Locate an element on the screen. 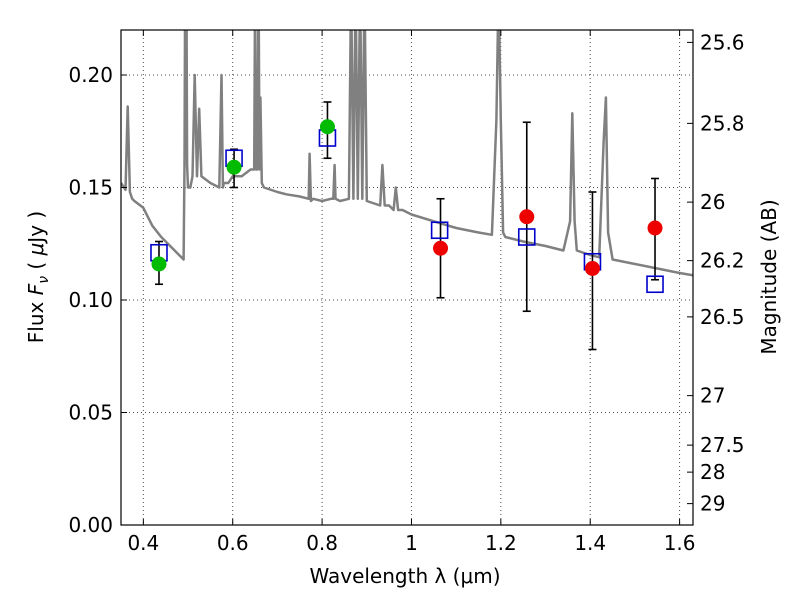  y-axis-label: Flux Fν ( μJy ) is located at coordinates (38, 277).